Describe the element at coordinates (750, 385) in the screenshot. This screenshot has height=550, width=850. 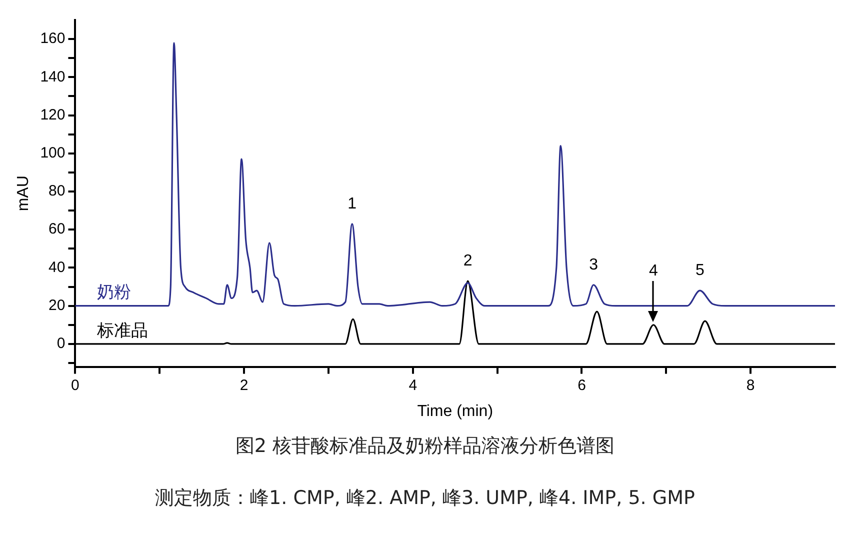
I see `x-tick-label: 8` at that location.